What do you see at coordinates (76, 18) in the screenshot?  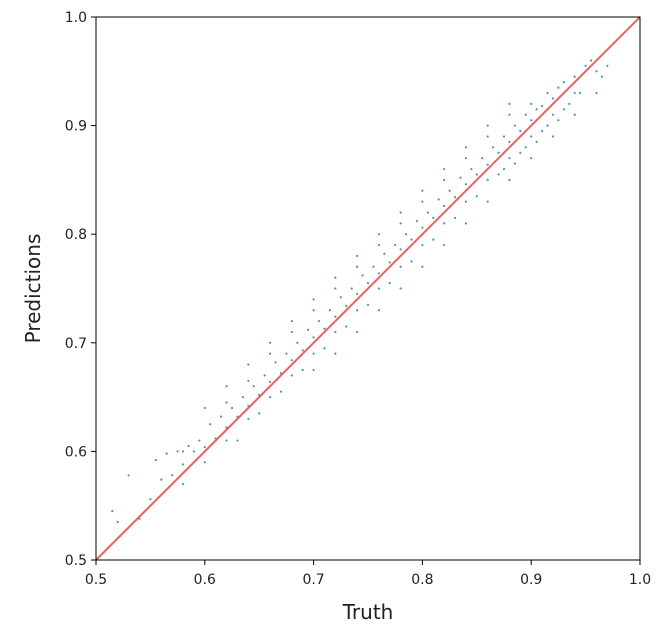 I see `y-tick-label: 1.0` at bounding box center [76, 18].